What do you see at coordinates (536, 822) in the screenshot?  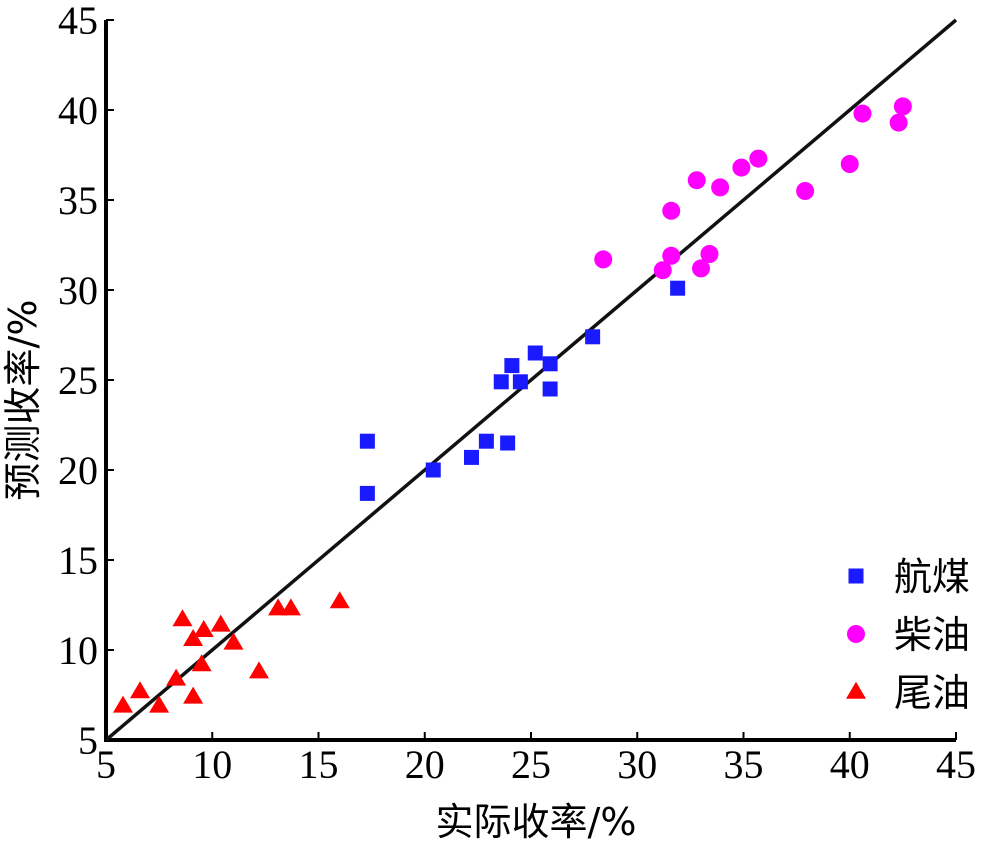 I see `x-axis-title: 实际收率/%` at bounding box center [536, 822].